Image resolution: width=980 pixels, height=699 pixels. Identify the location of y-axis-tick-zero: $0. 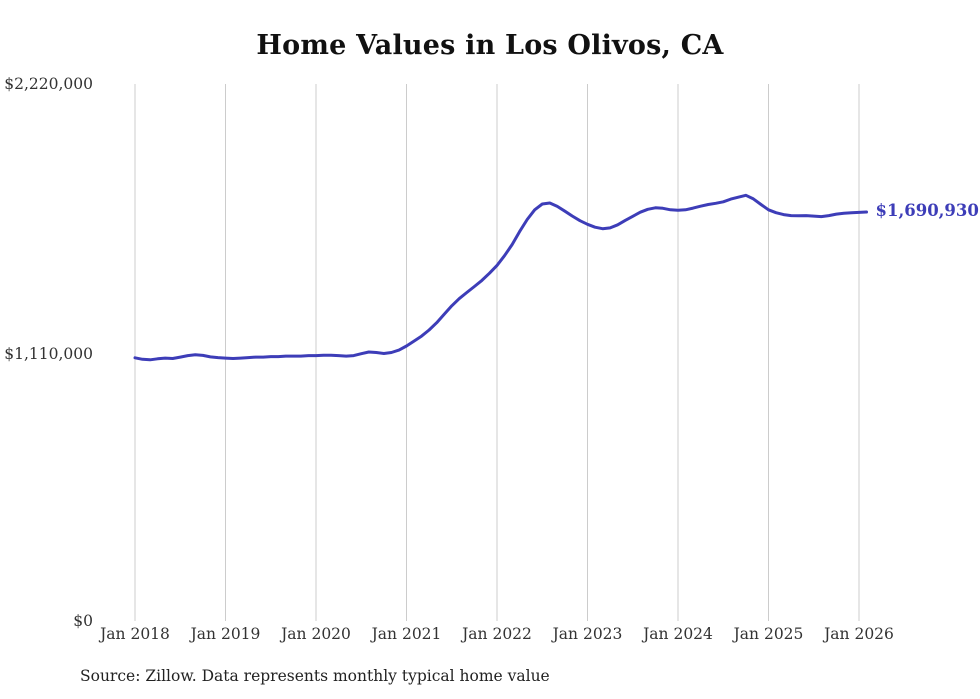
(83, 621).